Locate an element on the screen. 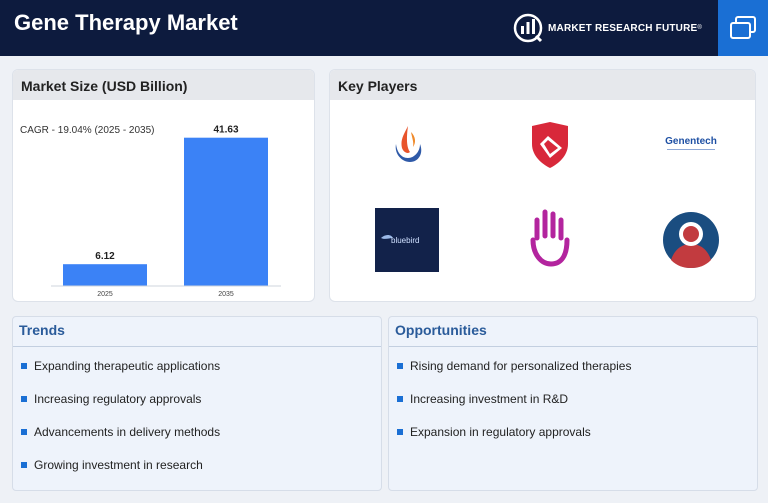 The height and width of the screenshot is (503, 768). opportunity-item: Rising demand for personalized therapies is located at coordinates (510, 375).